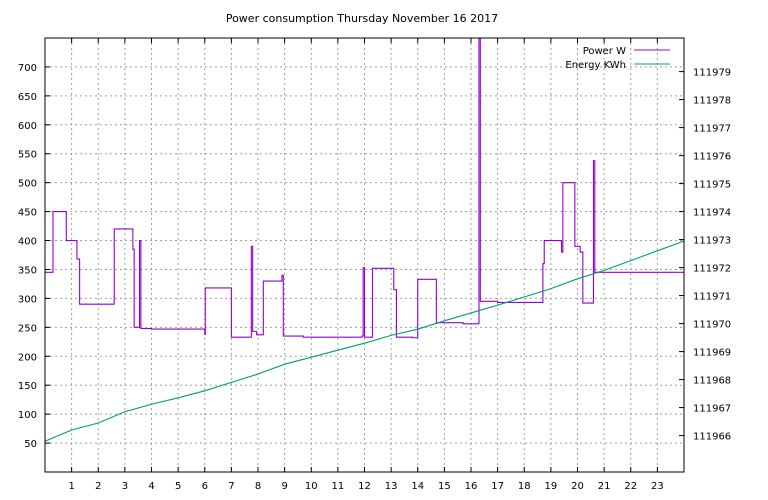 Image resolution: width=768 pixels, height=500 pixels. What do you see at coordinates (27, 386) in the screenshot?
I see `y-tick-label: 150` at bounding box center [27, 386].